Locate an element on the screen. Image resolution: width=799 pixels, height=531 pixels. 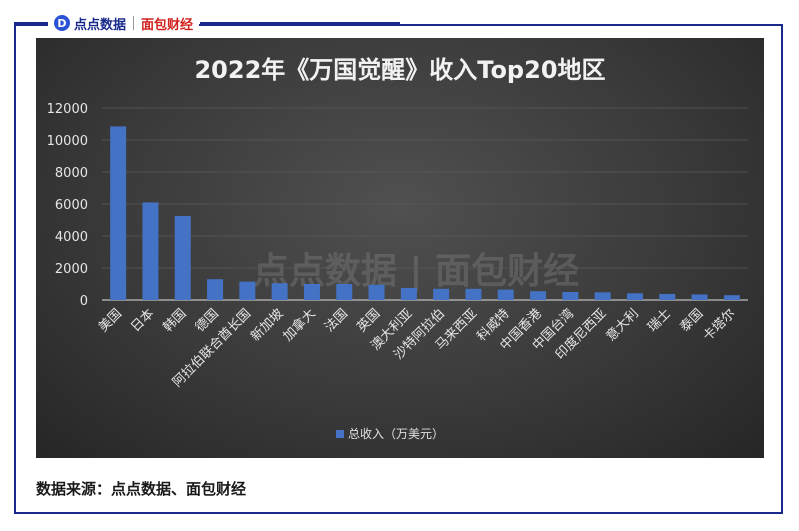
header-rule-right is located at coordinates (300, 23).